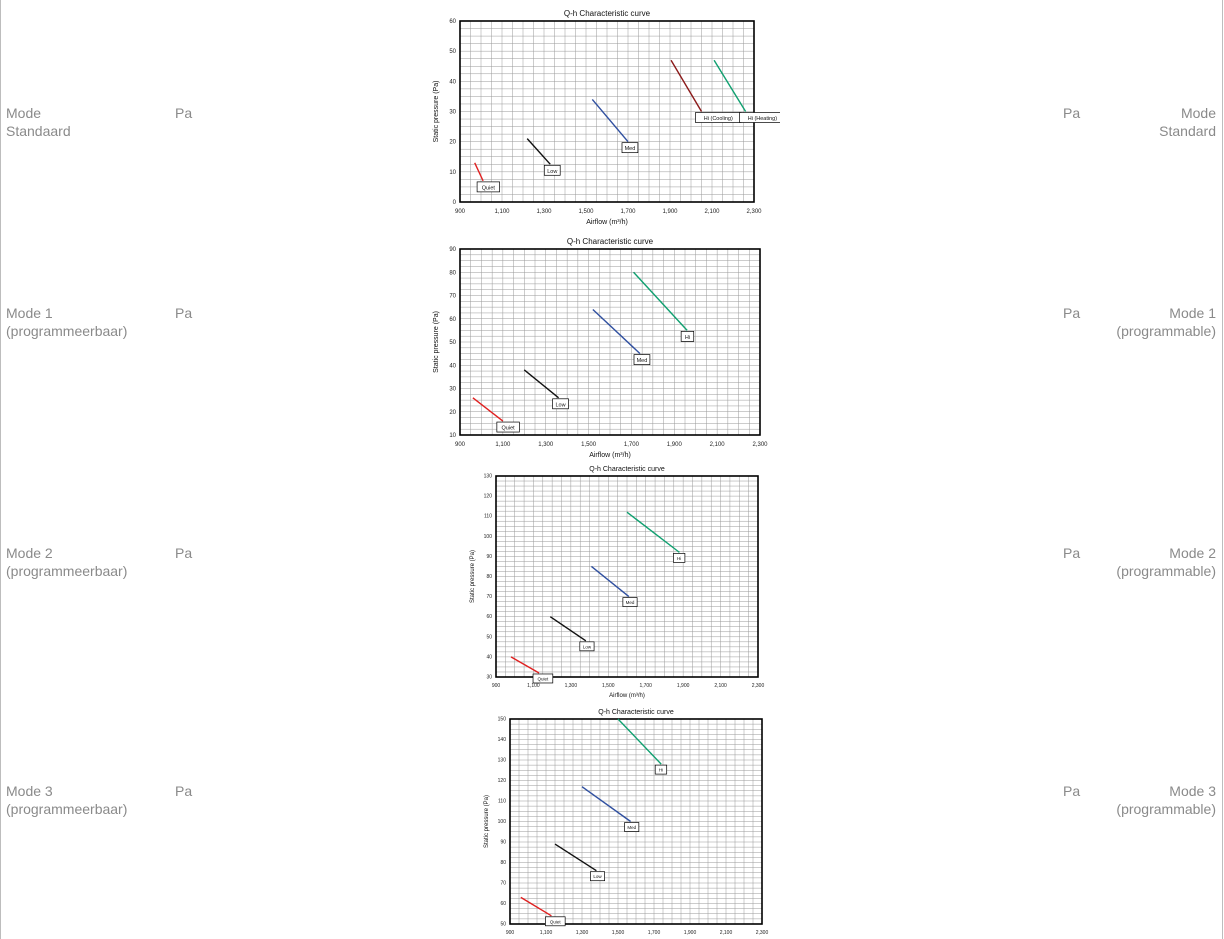 This screenshot has height=939, width=1224. What do you see at coordinates (502, 802) in the screenshot?
I see `y-tick-label: 110` at bounding box center [502, 802].